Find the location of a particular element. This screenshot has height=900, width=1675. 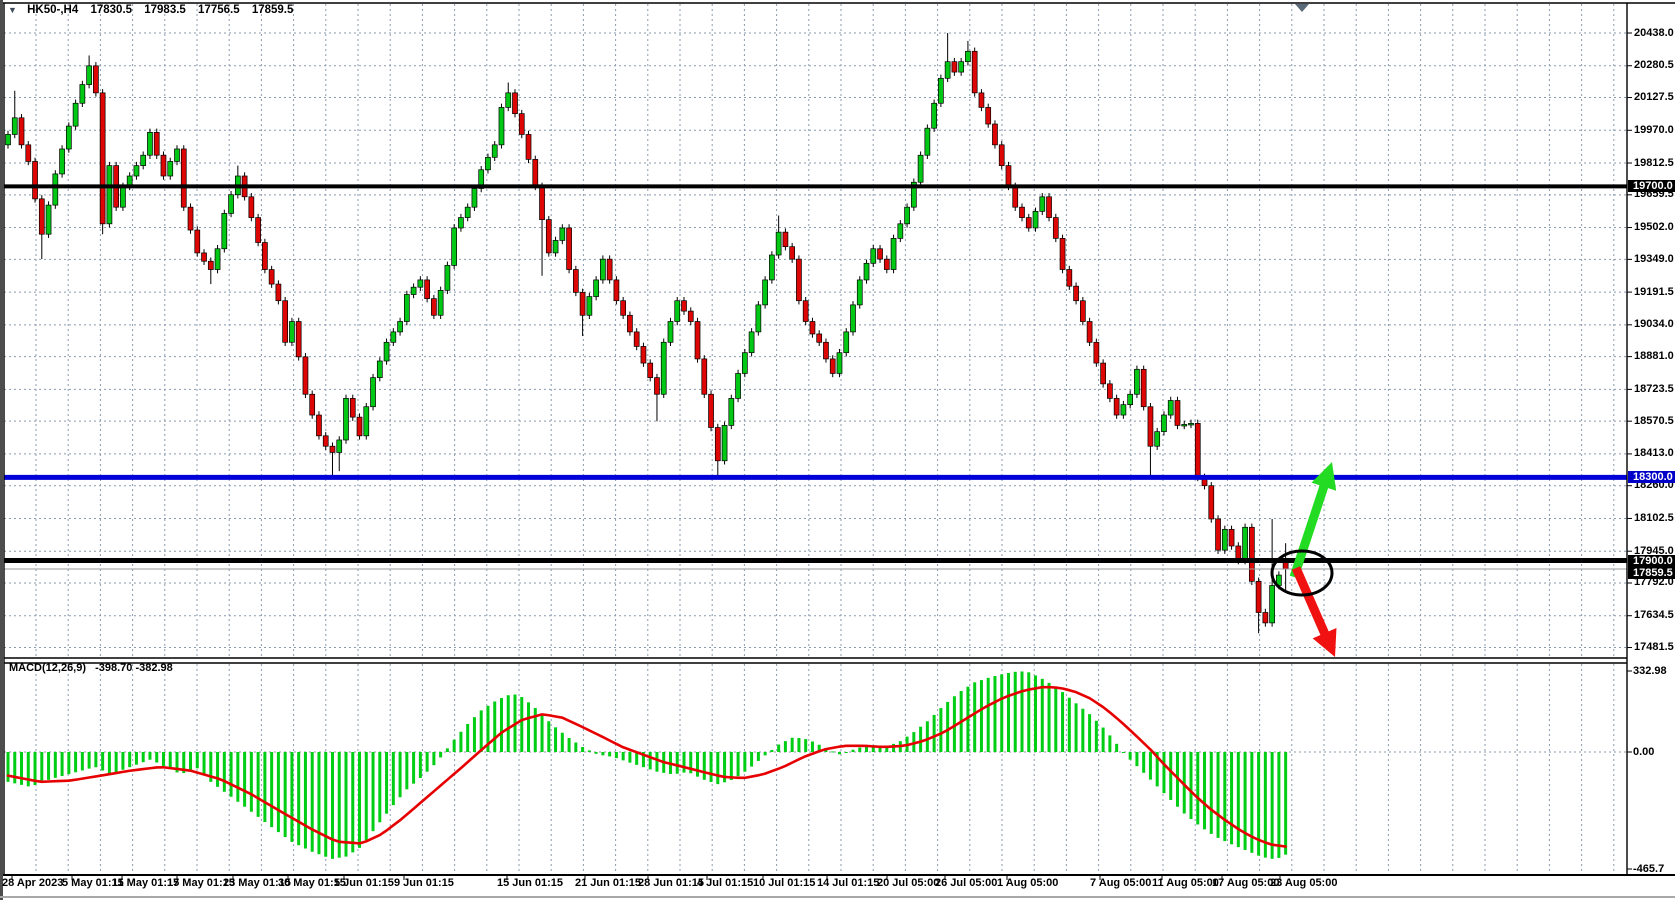

time-axis-label: 5 May 01:15 is located at coordinates (93, 883).